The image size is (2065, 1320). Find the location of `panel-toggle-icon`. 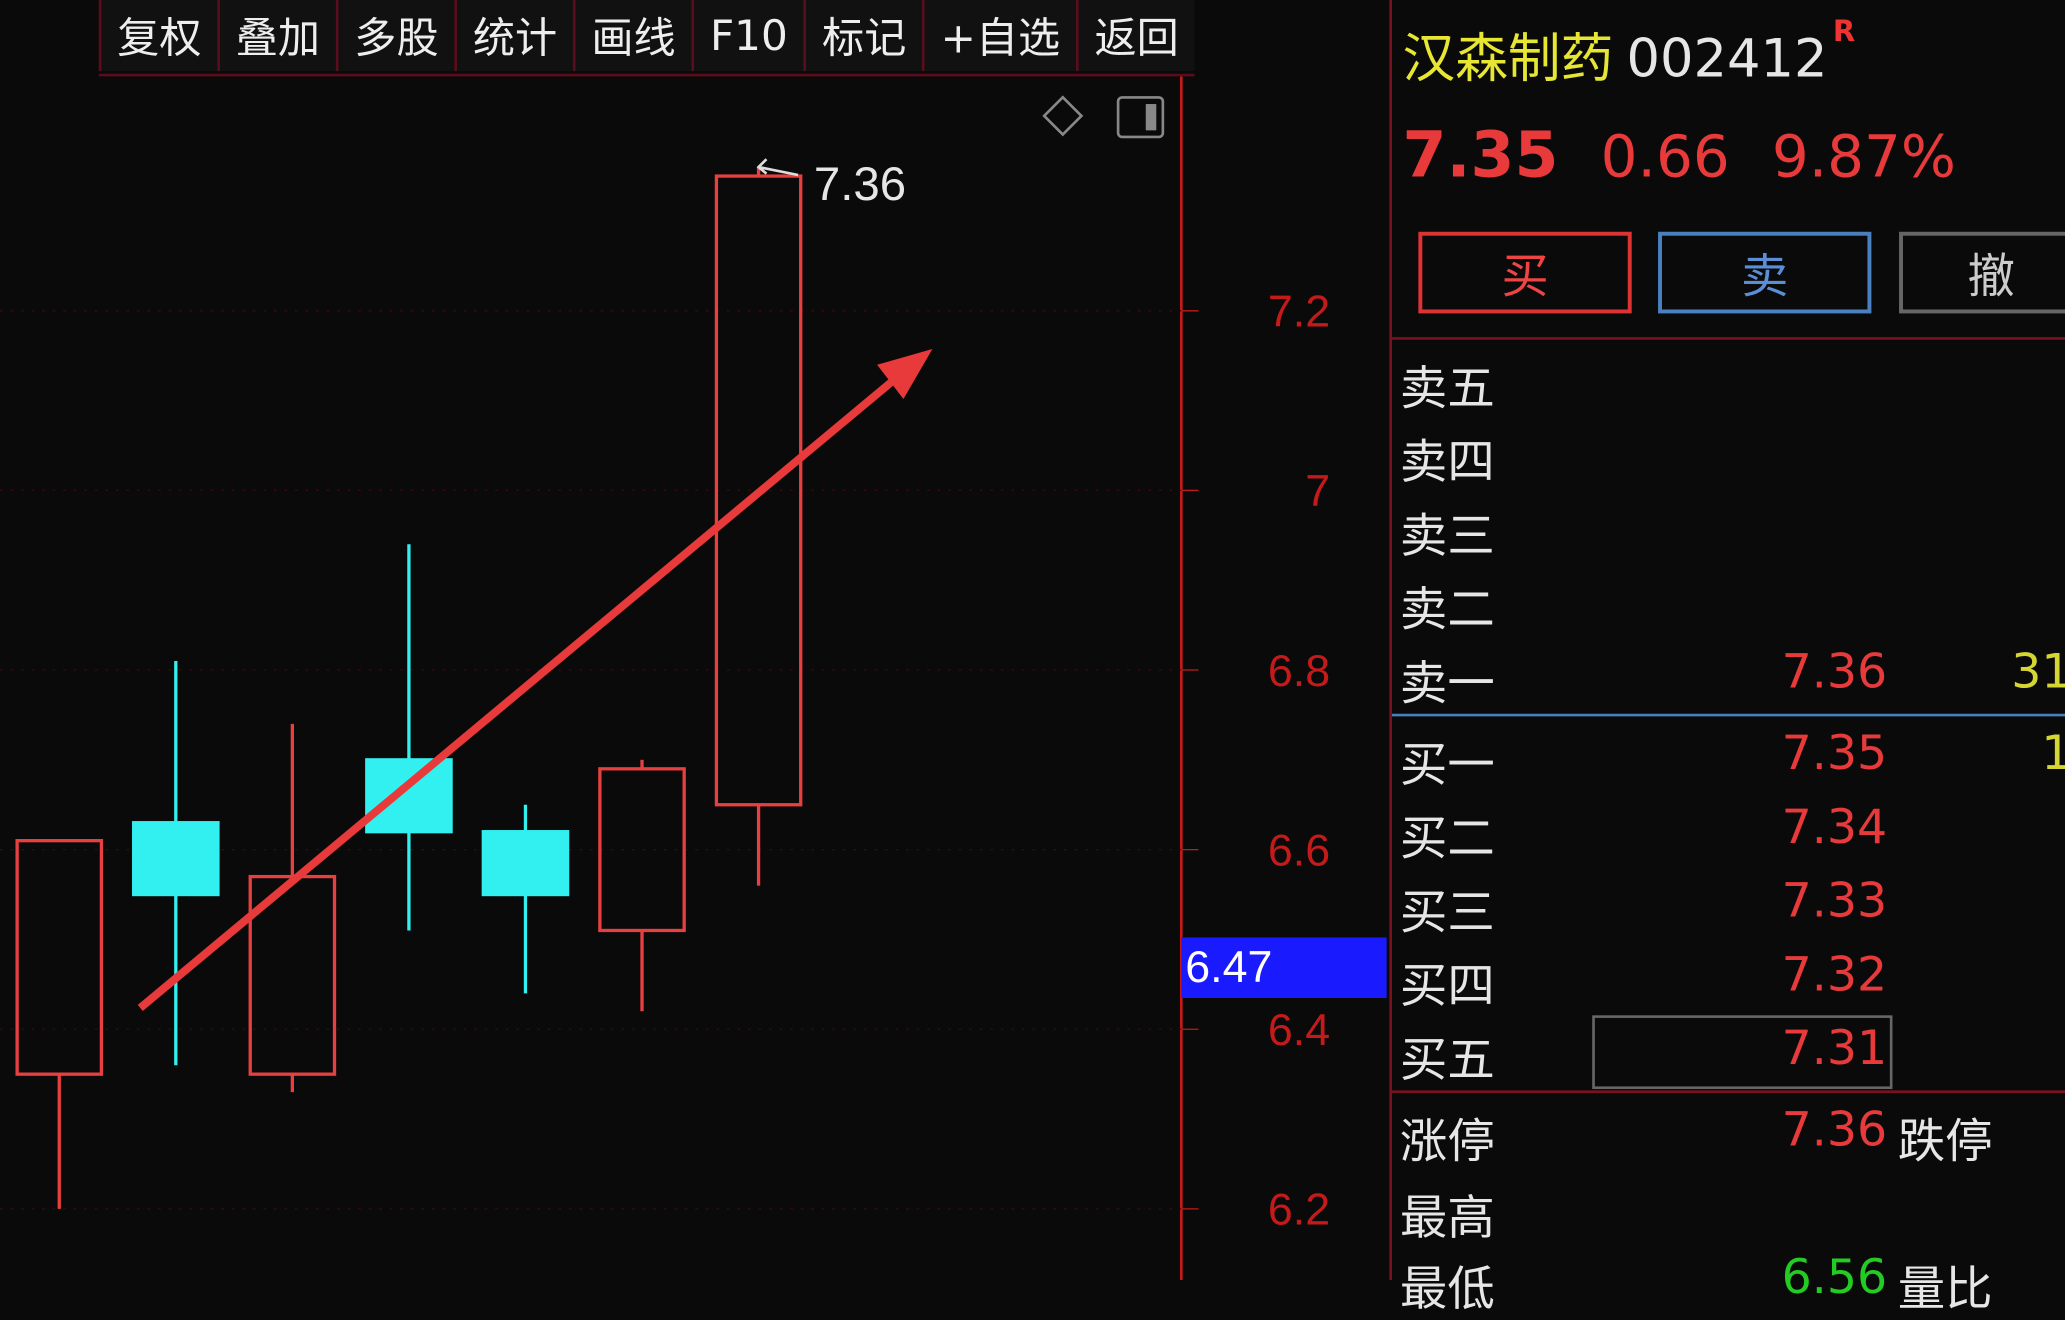

panel-toggle-icon is located at coordinates (1140, 117).